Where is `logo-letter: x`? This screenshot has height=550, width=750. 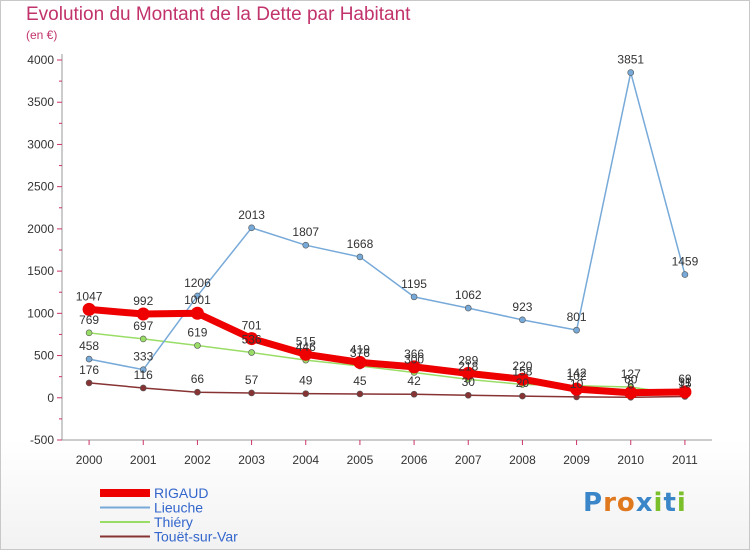
logo-letter: x is located at coordinates (644, 503).